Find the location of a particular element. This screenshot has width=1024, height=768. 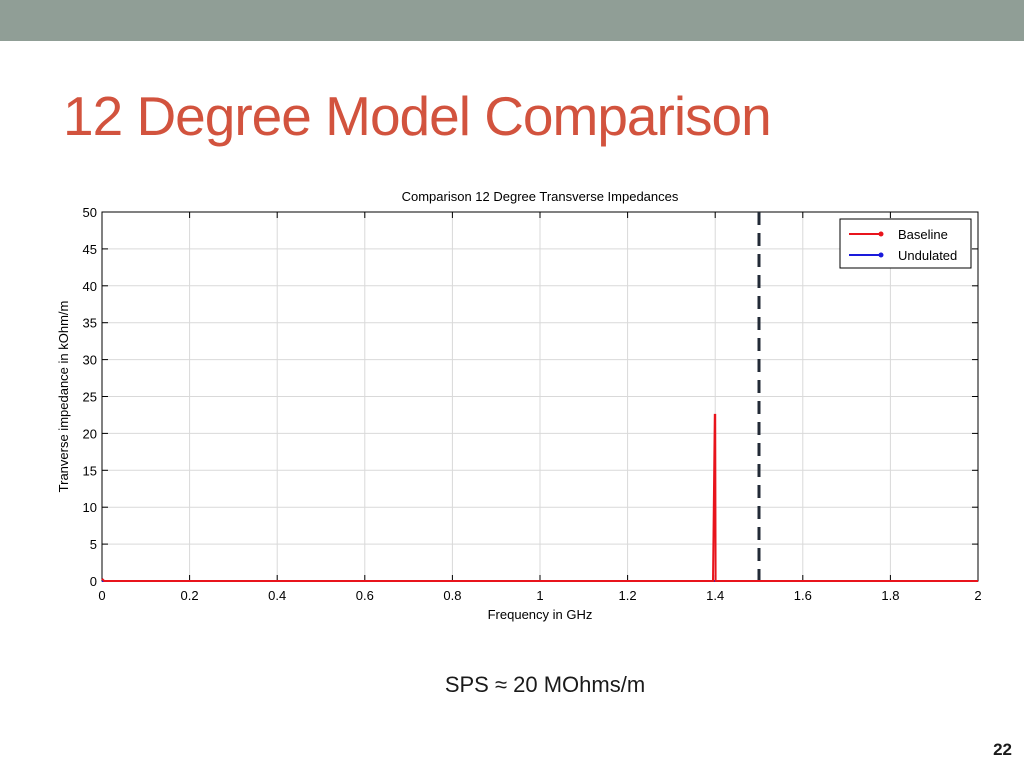

slide-subtitle: SPS ≈ 20 MOhms/m is located at coordinates (545, 684).